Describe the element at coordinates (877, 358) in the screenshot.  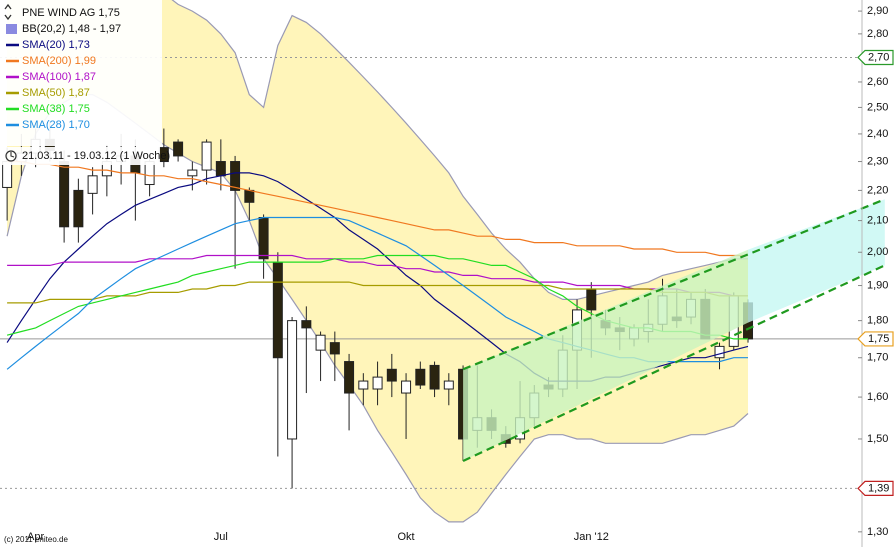
I see `y-tick-label: 1,70` at that location.